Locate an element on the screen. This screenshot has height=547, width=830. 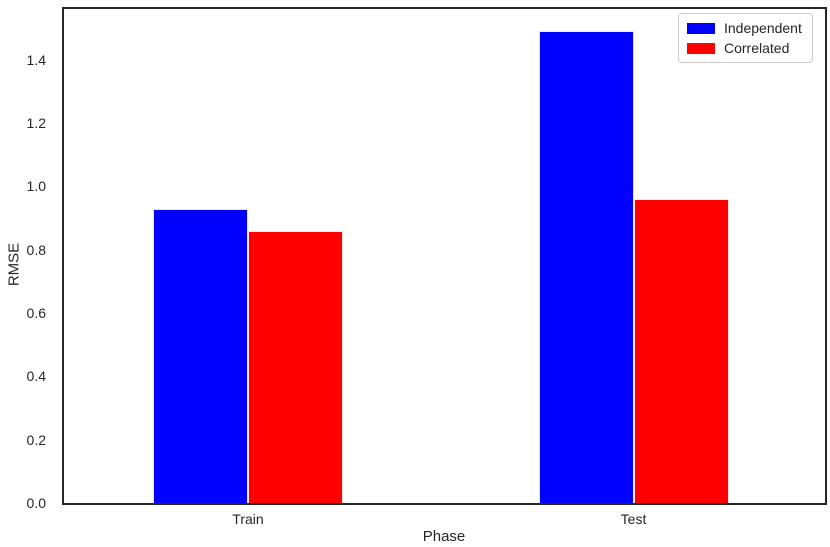
x-tick-label-test: Test is located at coordinates (633, 519).